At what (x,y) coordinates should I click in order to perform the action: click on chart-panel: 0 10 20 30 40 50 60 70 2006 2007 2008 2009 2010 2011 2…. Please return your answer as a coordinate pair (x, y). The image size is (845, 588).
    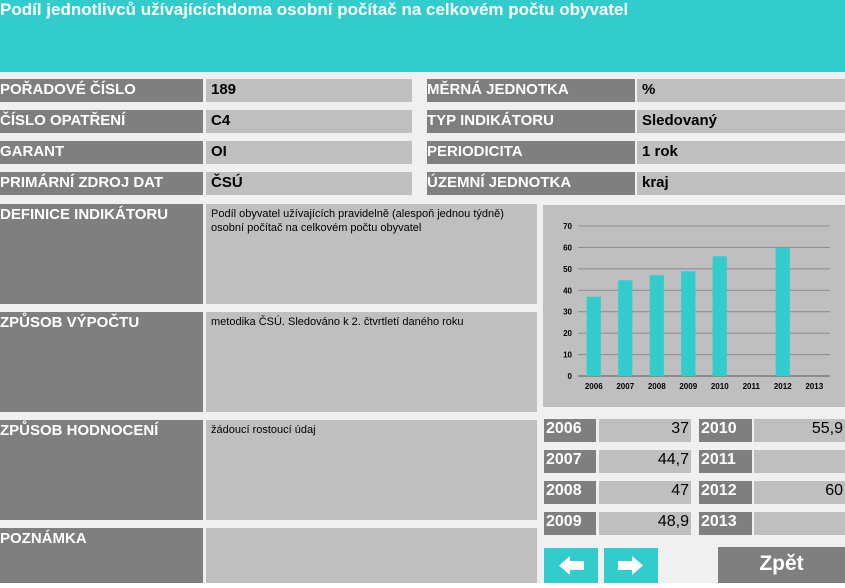
    Looking at the image, I should click on (694, 306).